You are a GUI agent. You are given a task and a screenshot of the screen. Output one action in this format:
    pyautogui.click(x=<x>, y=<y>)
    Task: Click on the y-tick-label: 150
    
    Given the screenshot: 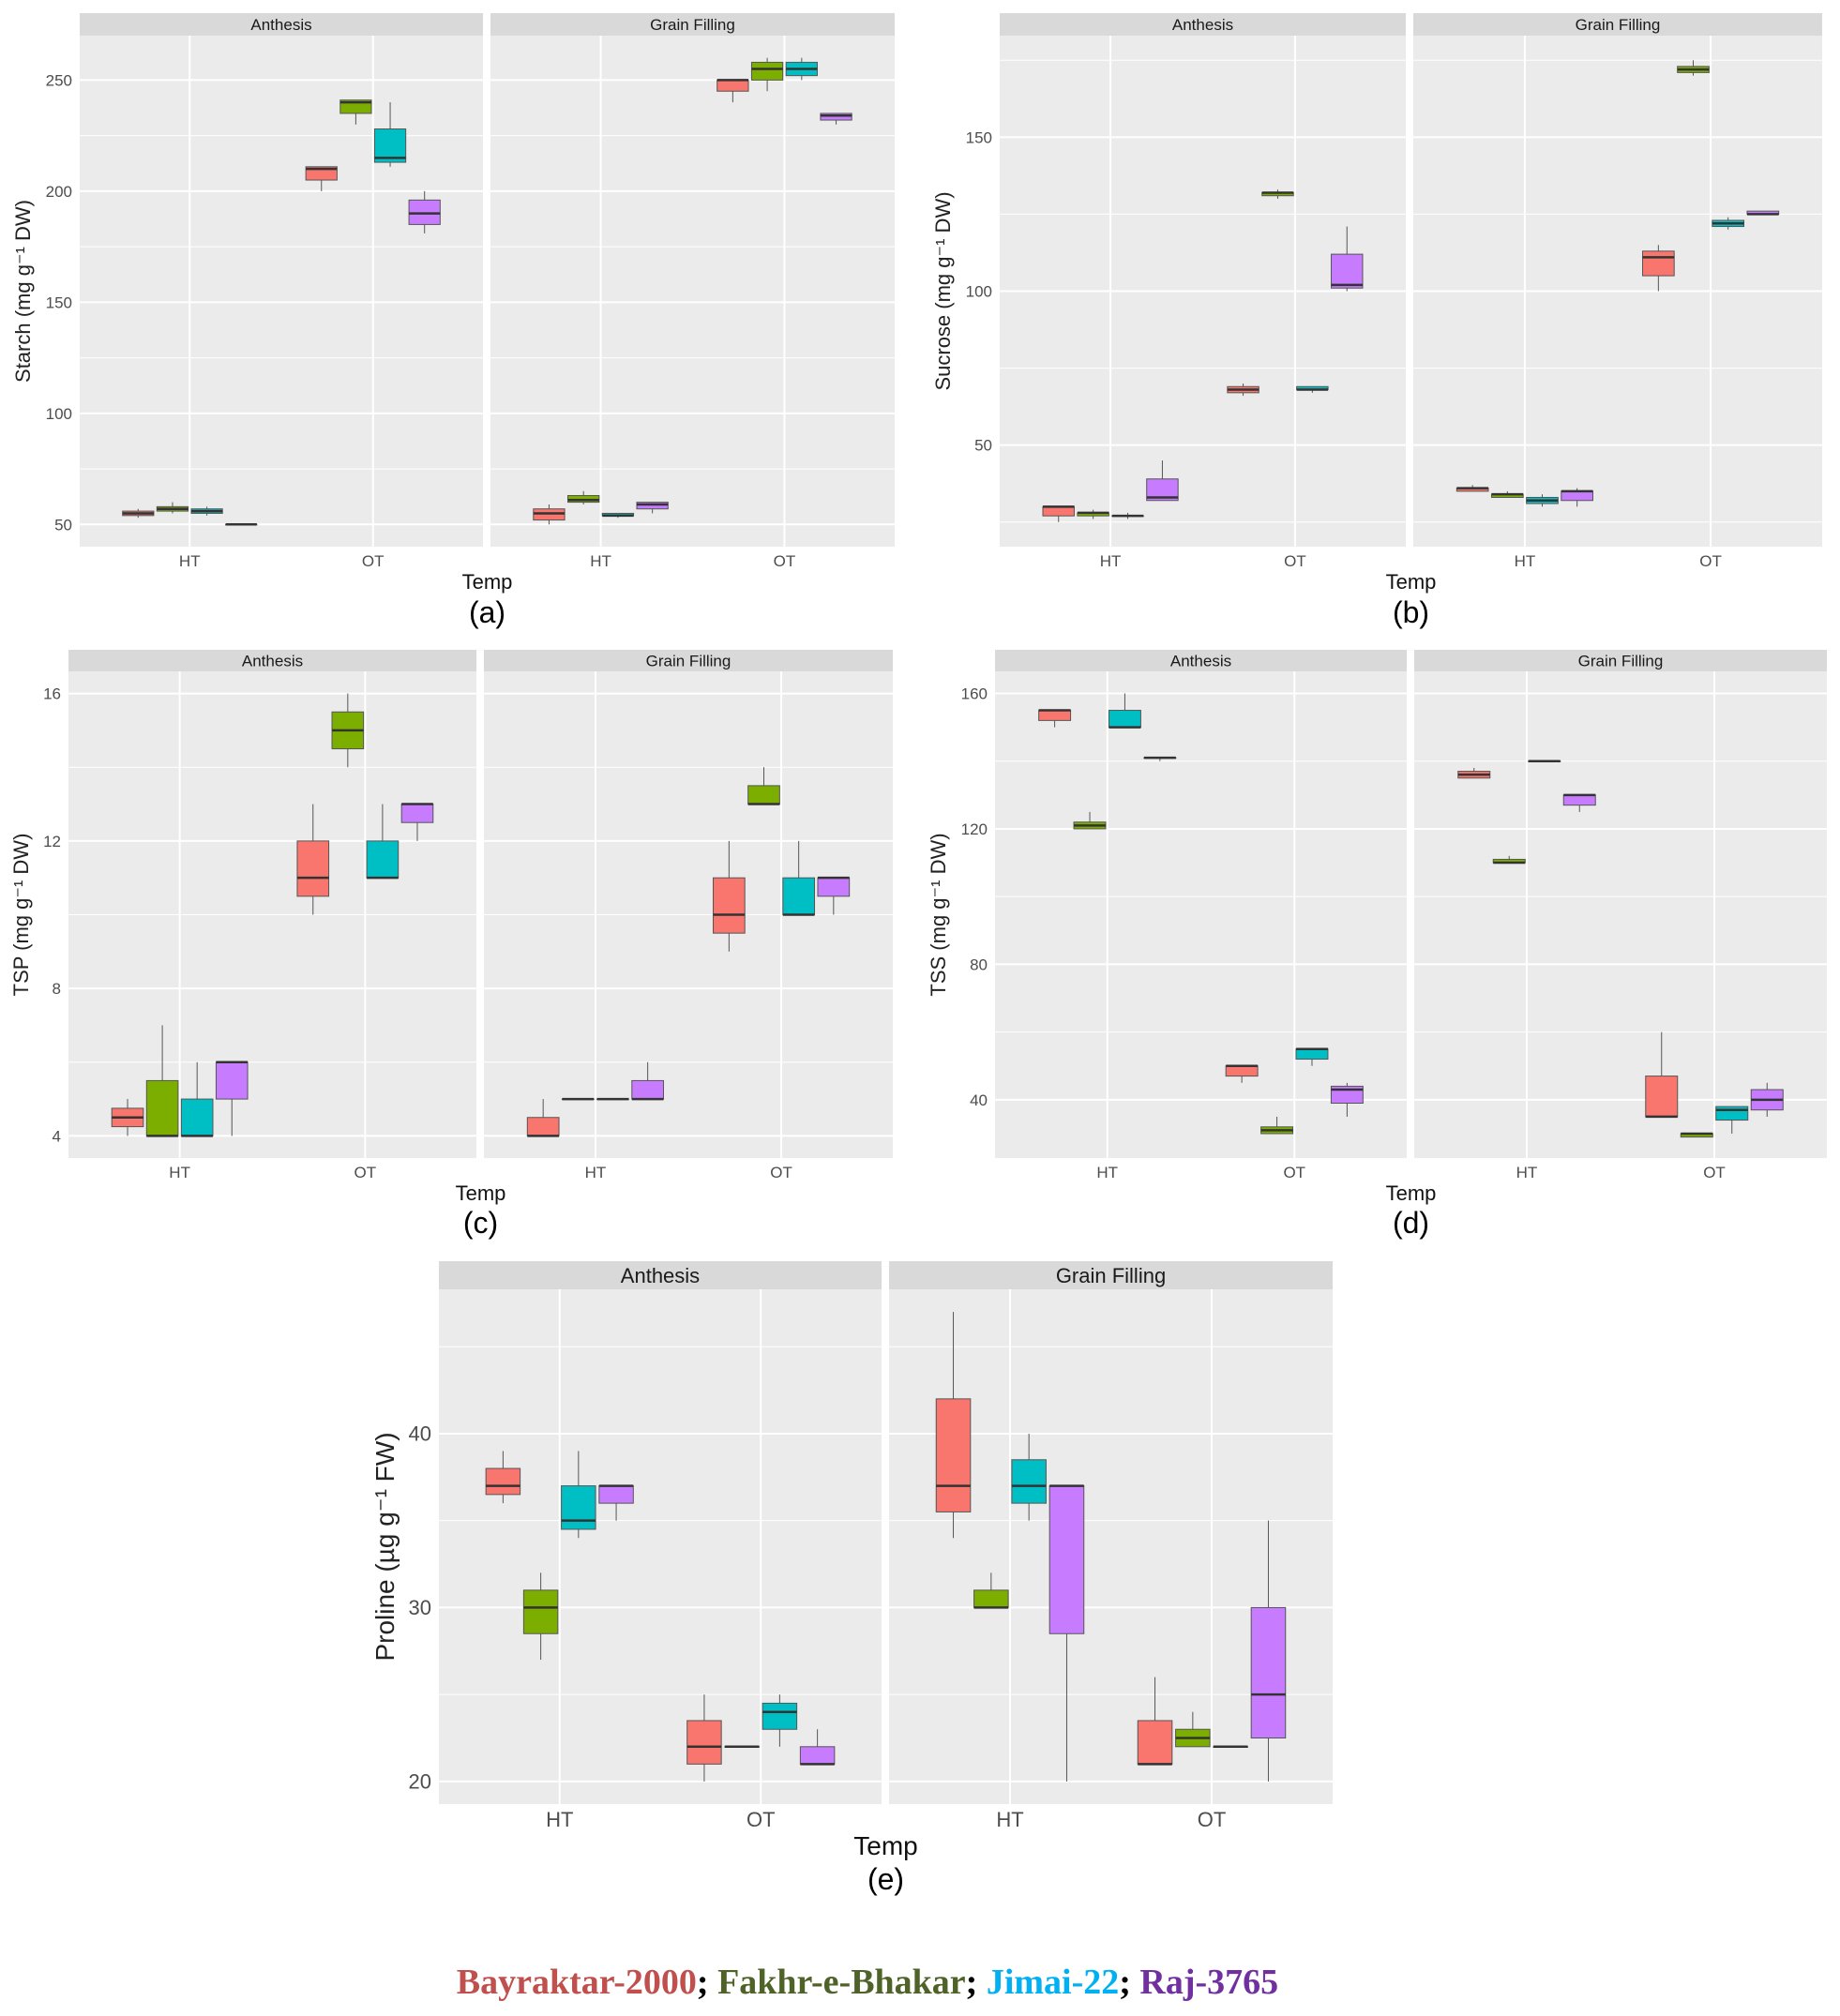 What is the action you would take?
    pyautogui.click(x=979, y=137)
    